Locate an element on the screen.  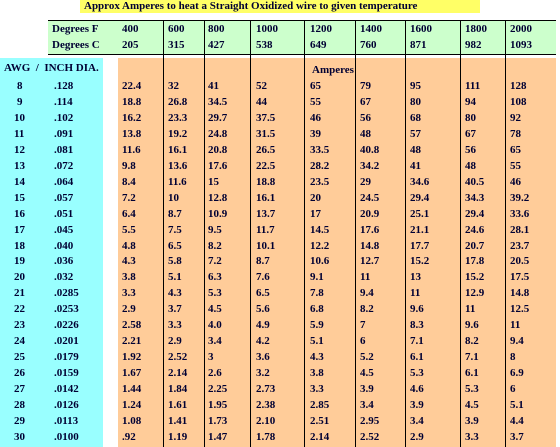
amps: 20.7 is located at coordinates (475, 245).